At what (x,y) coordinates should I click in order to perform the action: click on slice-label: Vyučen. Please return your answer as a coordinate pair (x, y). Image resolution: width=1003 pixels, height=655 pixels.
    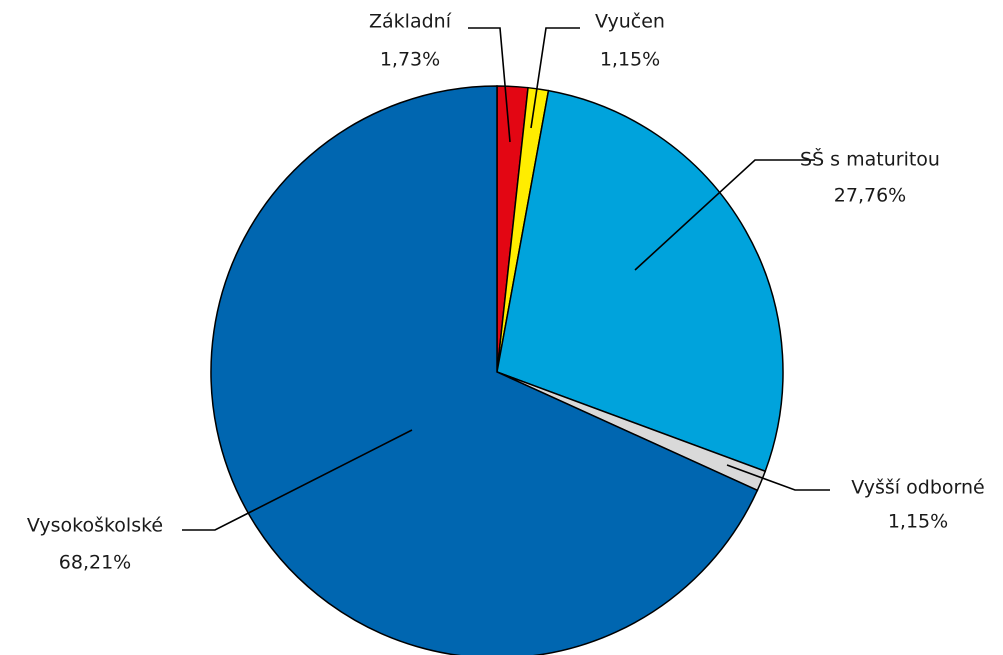
    Looking at the image, I should click on (630, 22).